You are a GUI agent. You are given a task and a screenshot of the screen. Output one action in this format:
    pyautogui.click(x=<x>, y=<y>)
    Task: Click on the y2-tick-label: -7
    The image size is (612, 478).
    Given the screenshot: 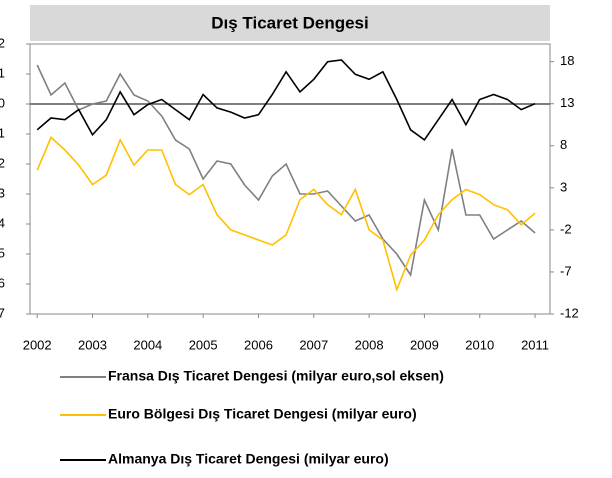 What is the action you would take?
    pyautogui.click(x=566, y=270)
    